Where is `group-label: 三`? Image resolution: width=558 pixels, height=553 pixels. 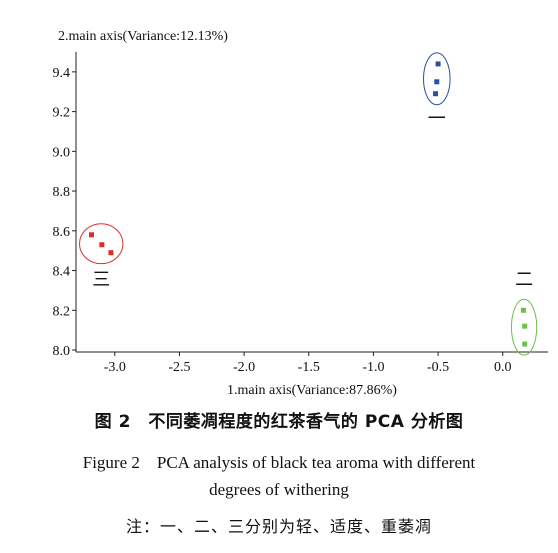 group-label: 三 is located at coordinates (101, 280).